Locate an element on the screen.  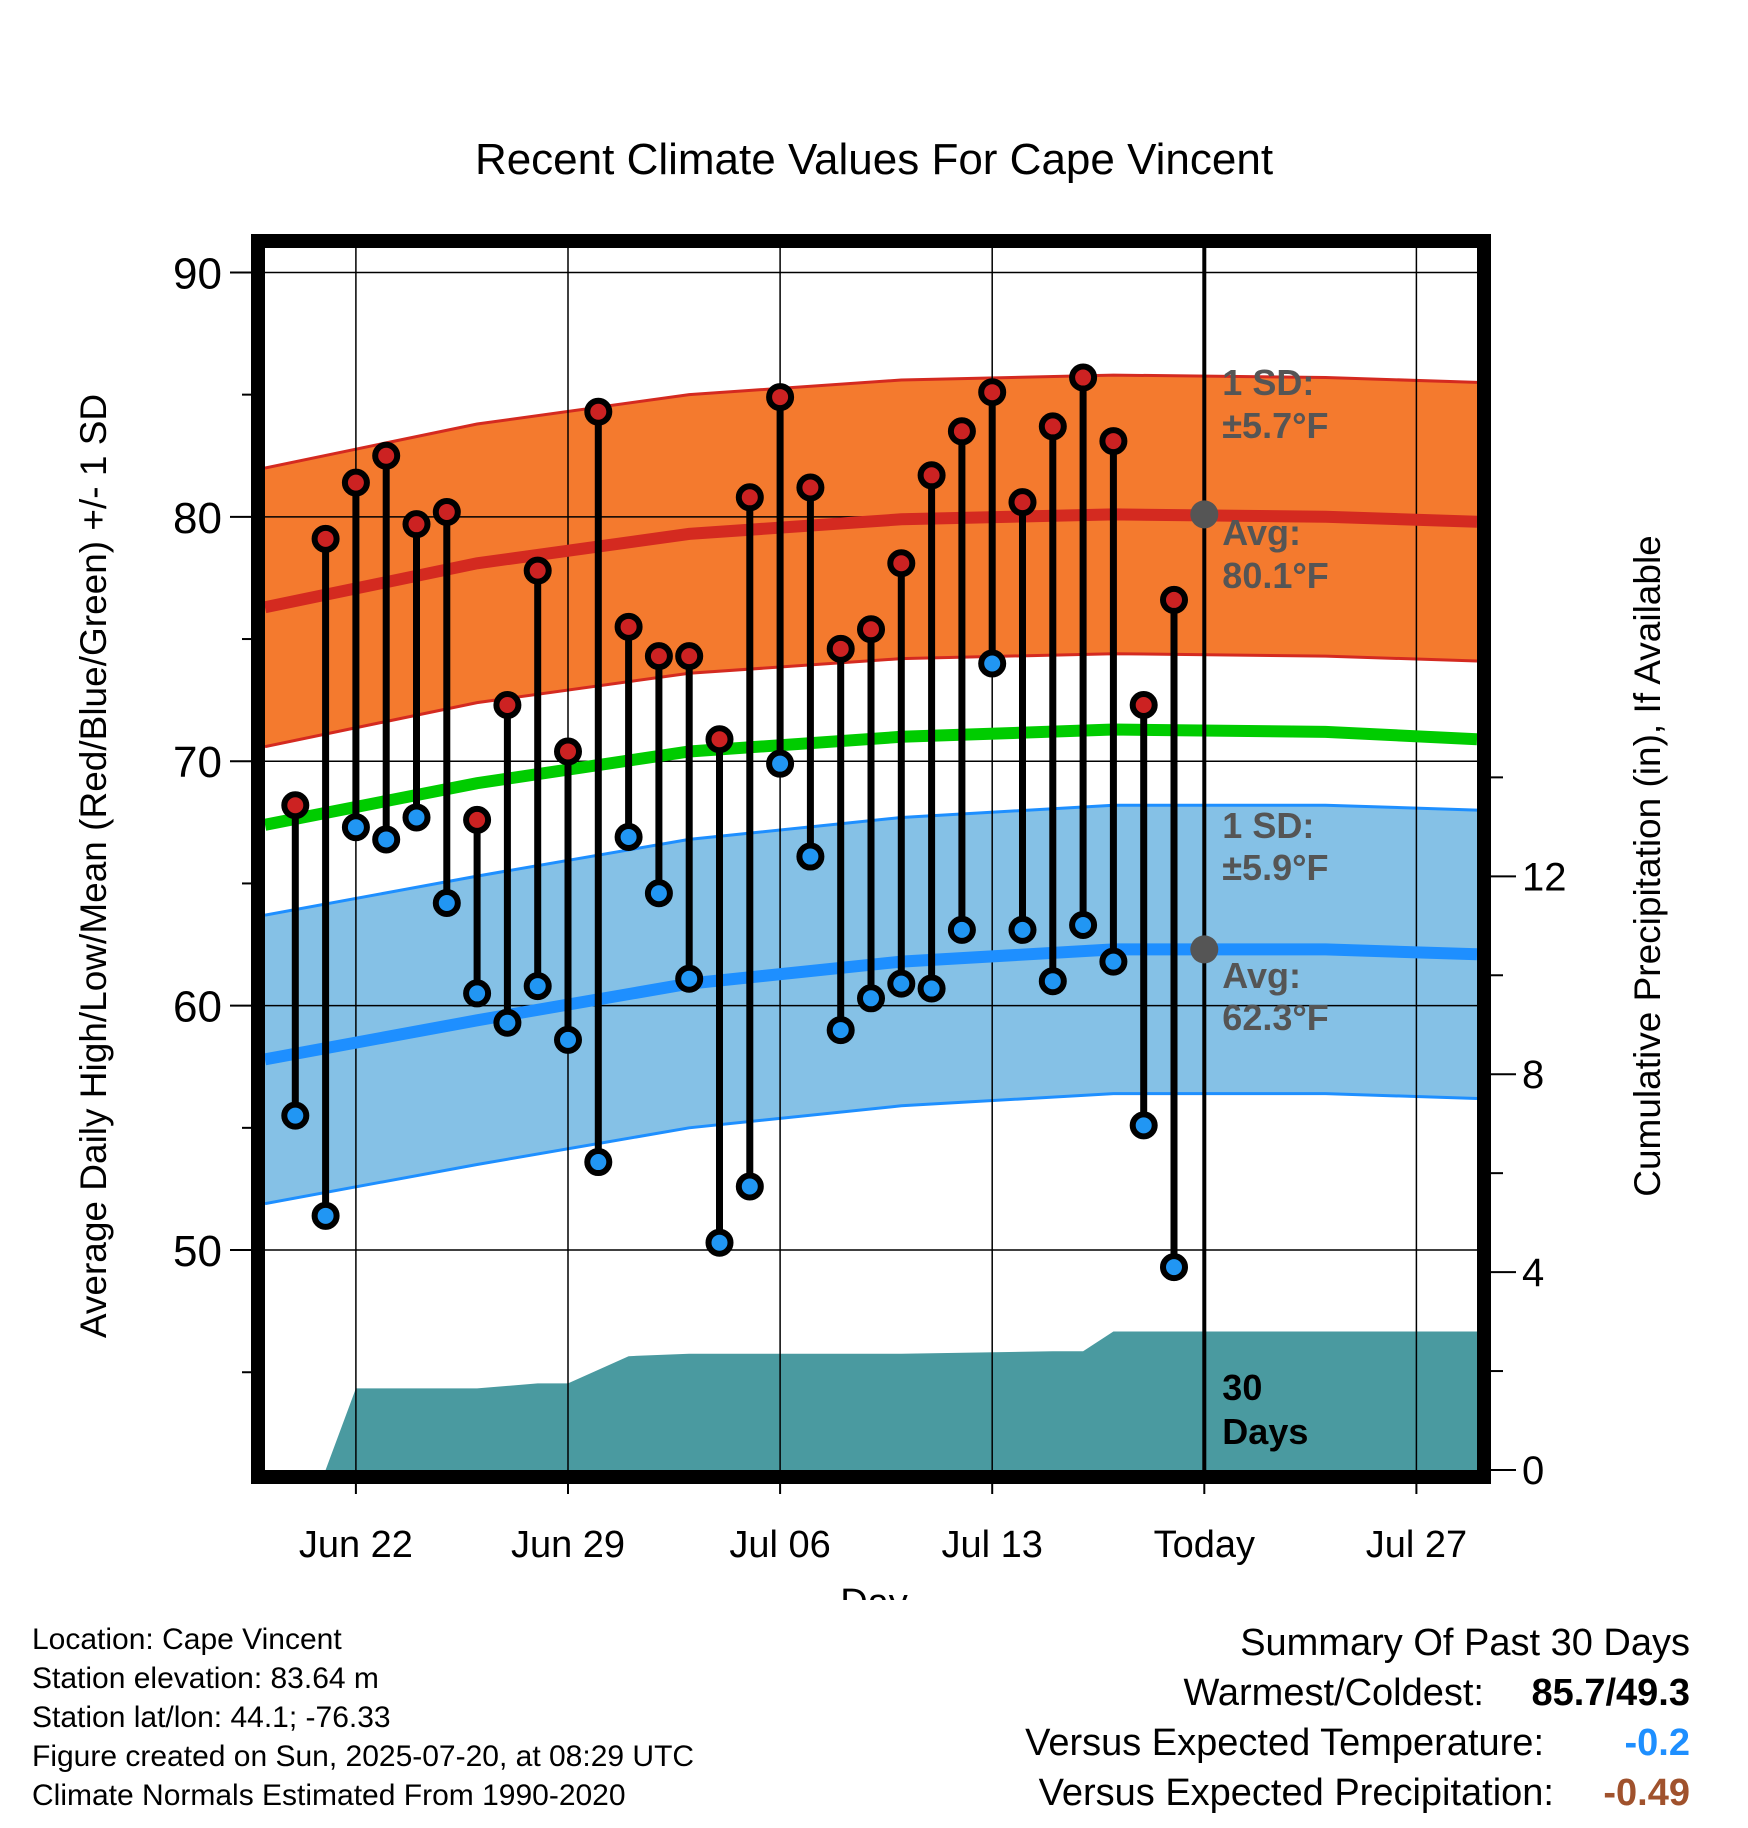
x-tick-label: Jun 29 is located at coordinates (568, 1545).